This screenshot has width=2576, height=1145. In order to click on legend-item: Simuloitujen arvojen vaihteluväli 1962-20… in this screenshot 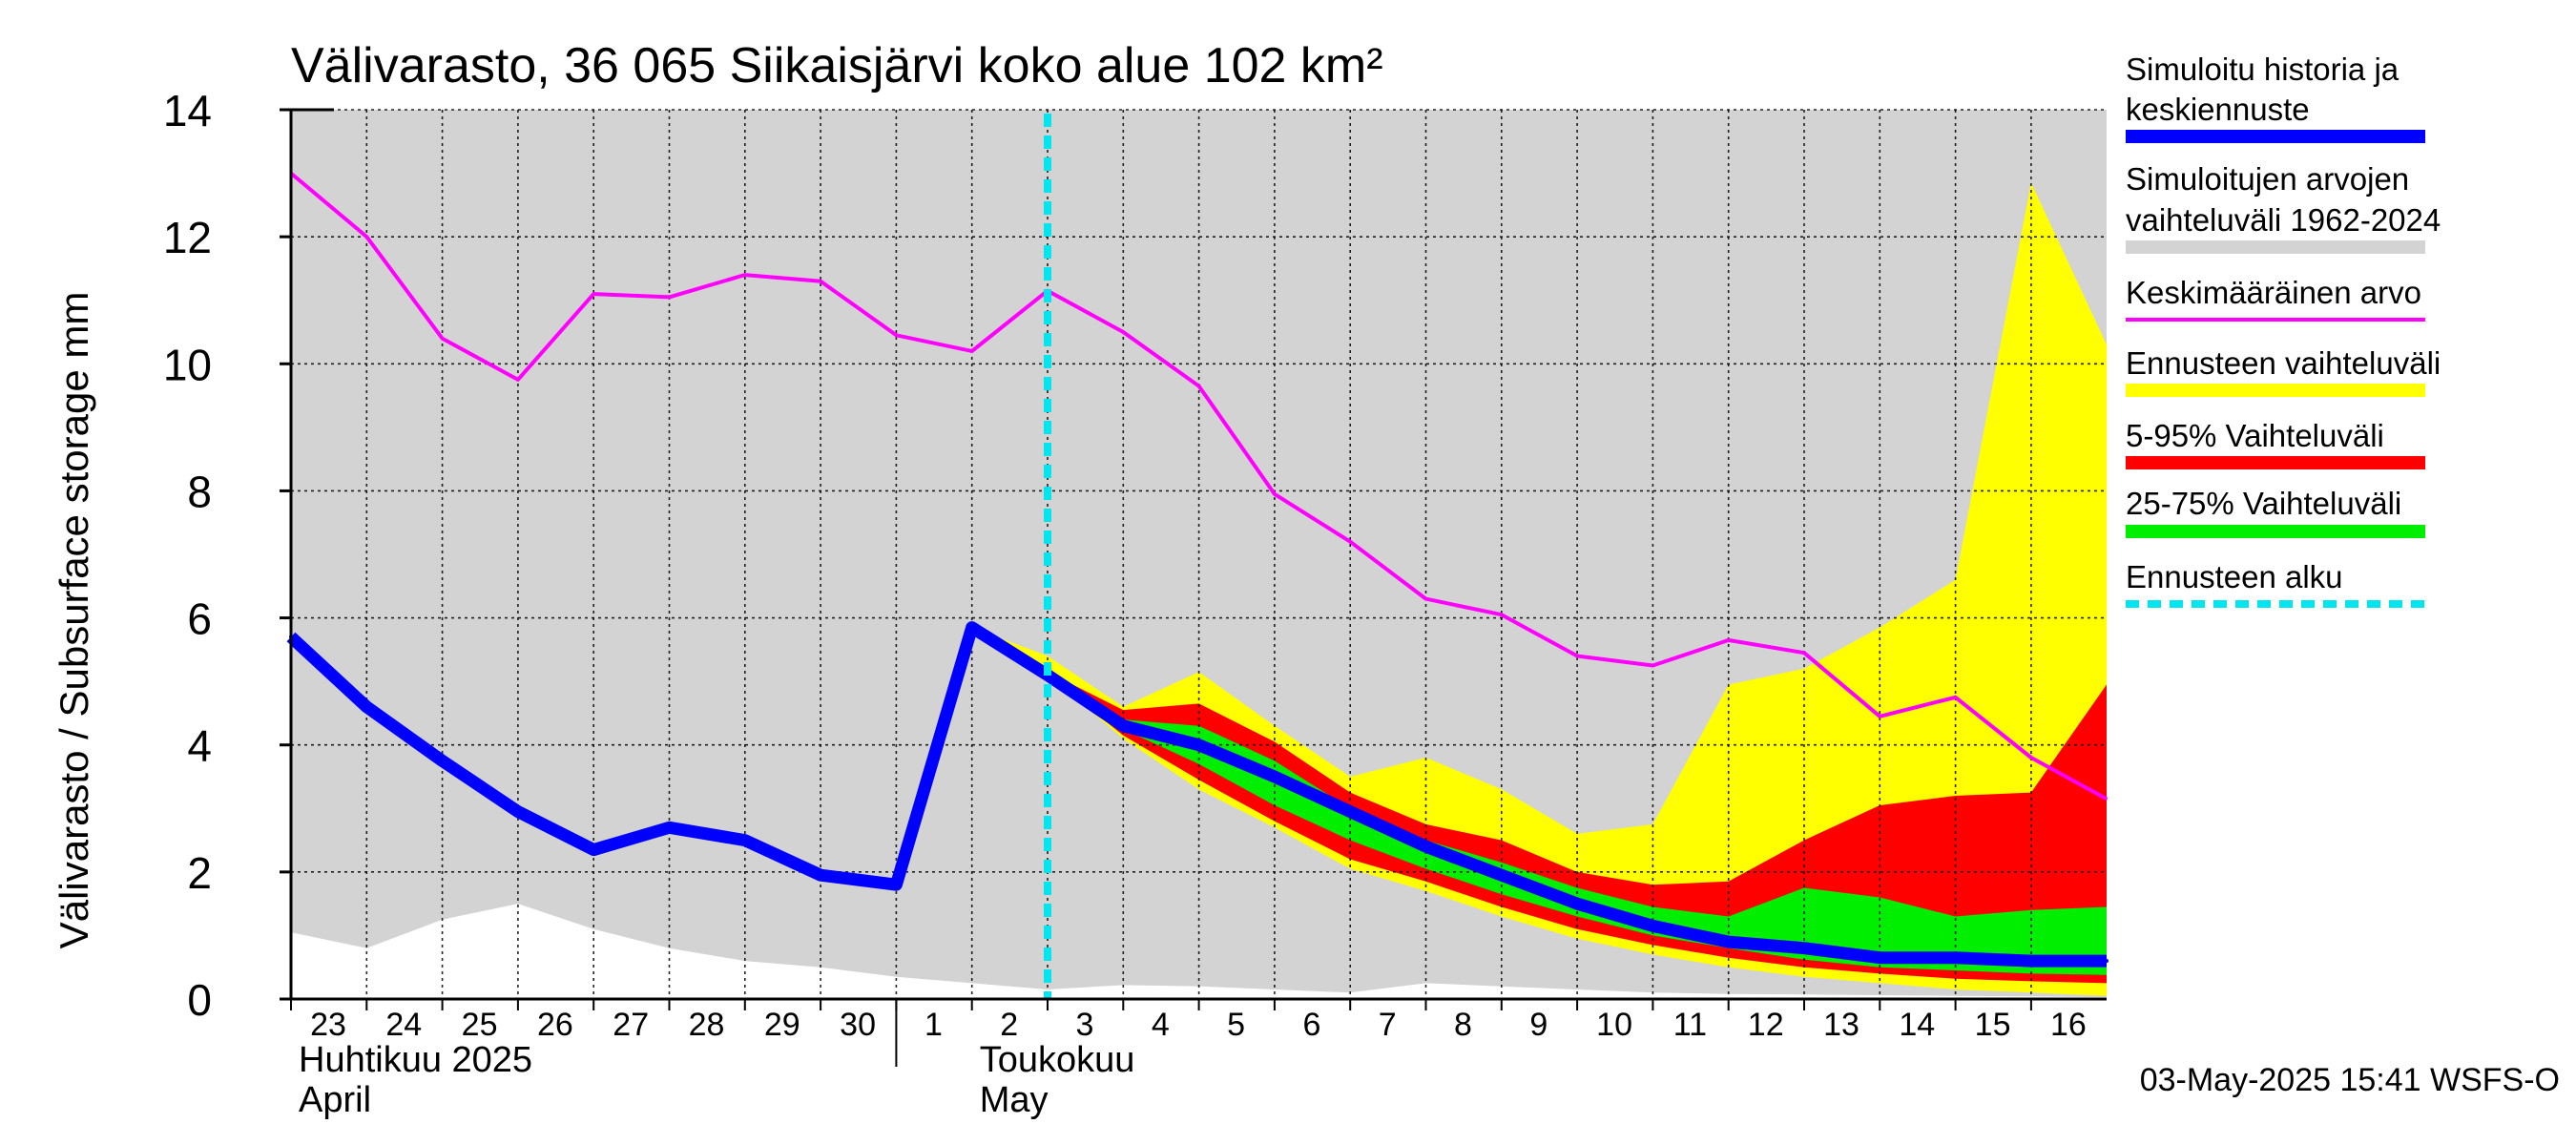, I will do `click(2283, 207)`.